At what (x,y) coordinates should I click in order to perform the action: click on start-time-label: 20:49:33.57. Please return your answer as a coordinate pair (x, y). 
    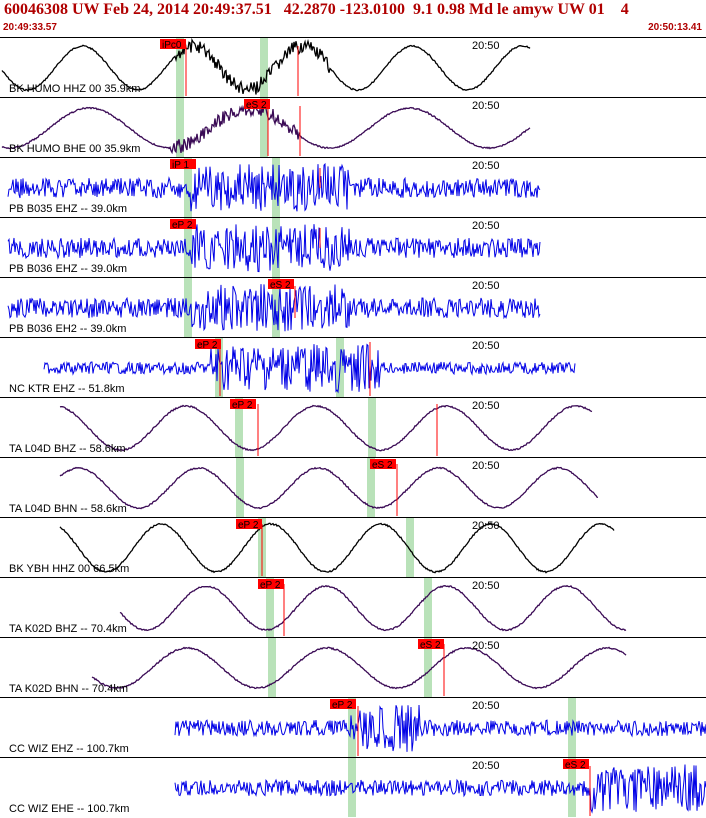
    Looking at the image, I should click on (30, 27).